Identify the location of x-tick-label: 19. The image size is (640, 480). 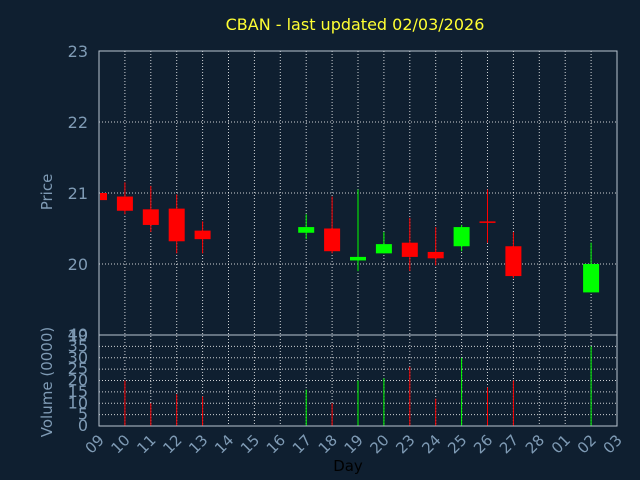
(354, 444).